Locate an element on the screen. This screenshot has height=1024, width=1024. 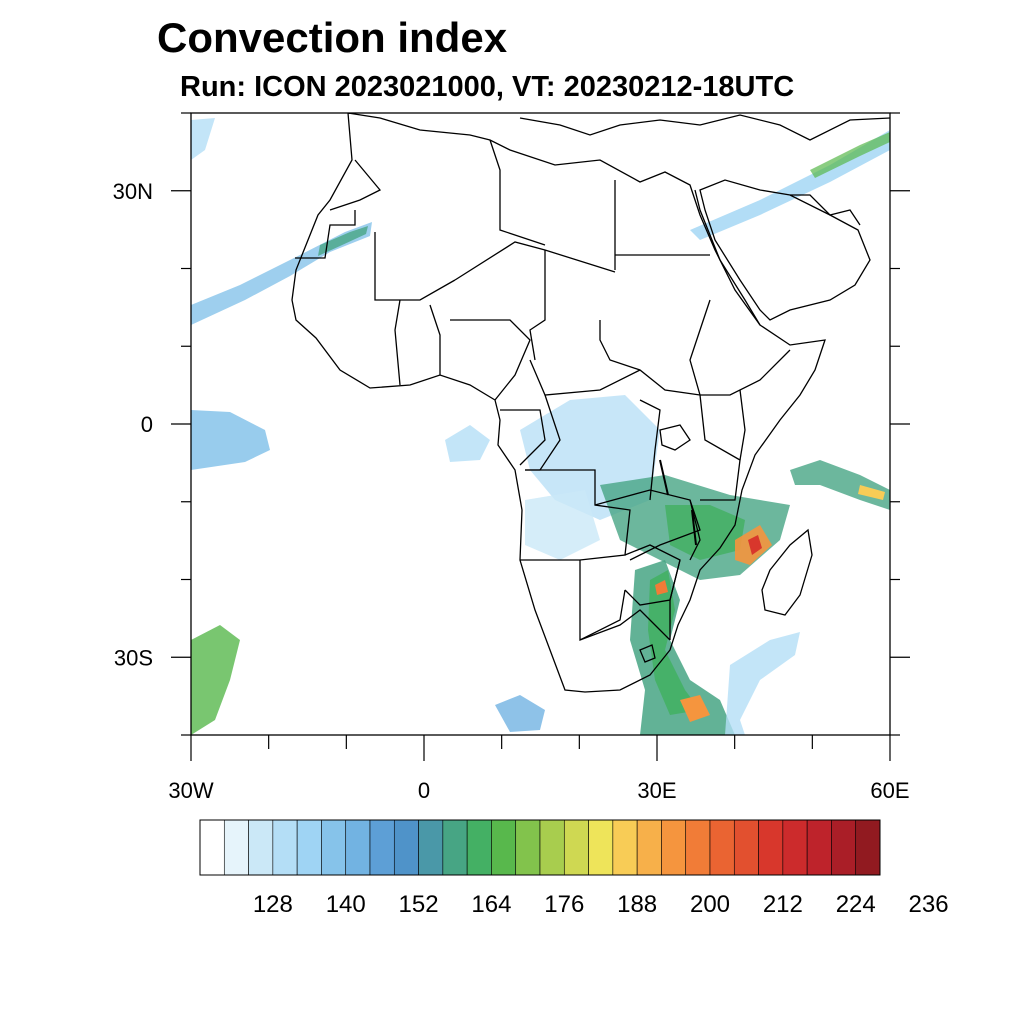
border-mali-niger is located at coordinates (535, 261).